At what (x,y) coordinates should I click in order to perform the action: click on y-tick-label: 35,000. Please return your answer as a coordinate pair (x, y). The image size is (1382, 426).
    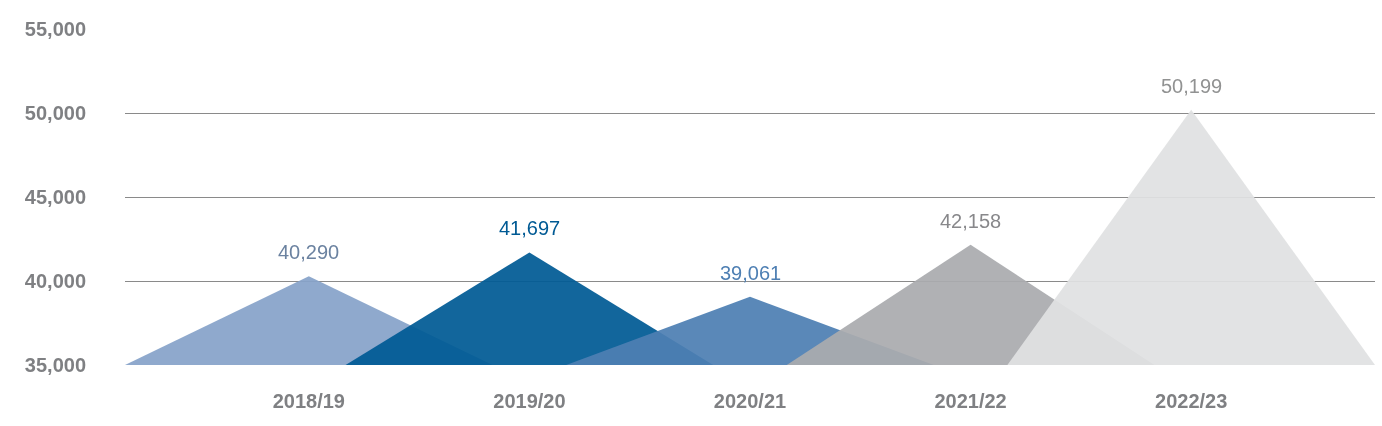
    Looking at the image, I should click on (55, 365).